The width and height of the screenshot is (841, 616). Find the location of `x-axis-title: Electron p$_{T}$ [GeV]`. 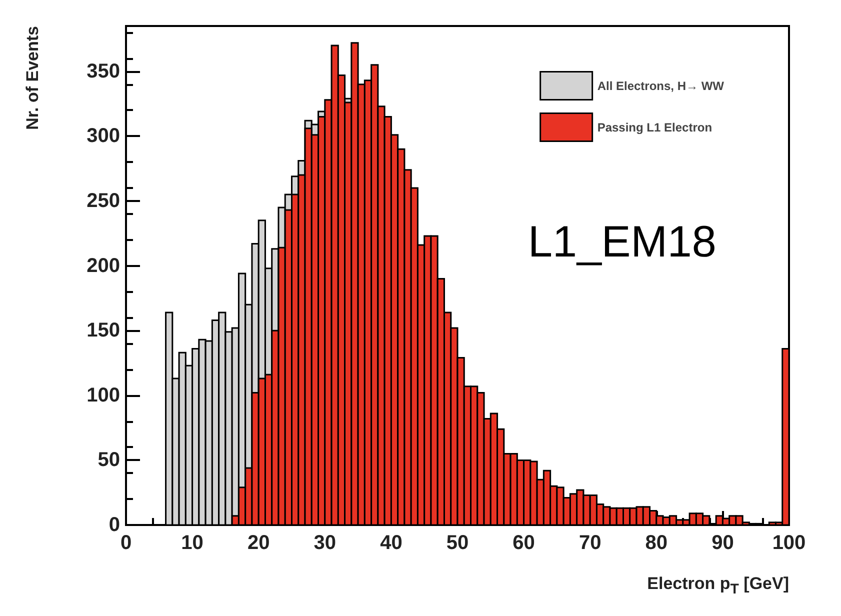

x-axis-title: Electron p$_{T}$ [GeV] is located at coordinates (718, 587).